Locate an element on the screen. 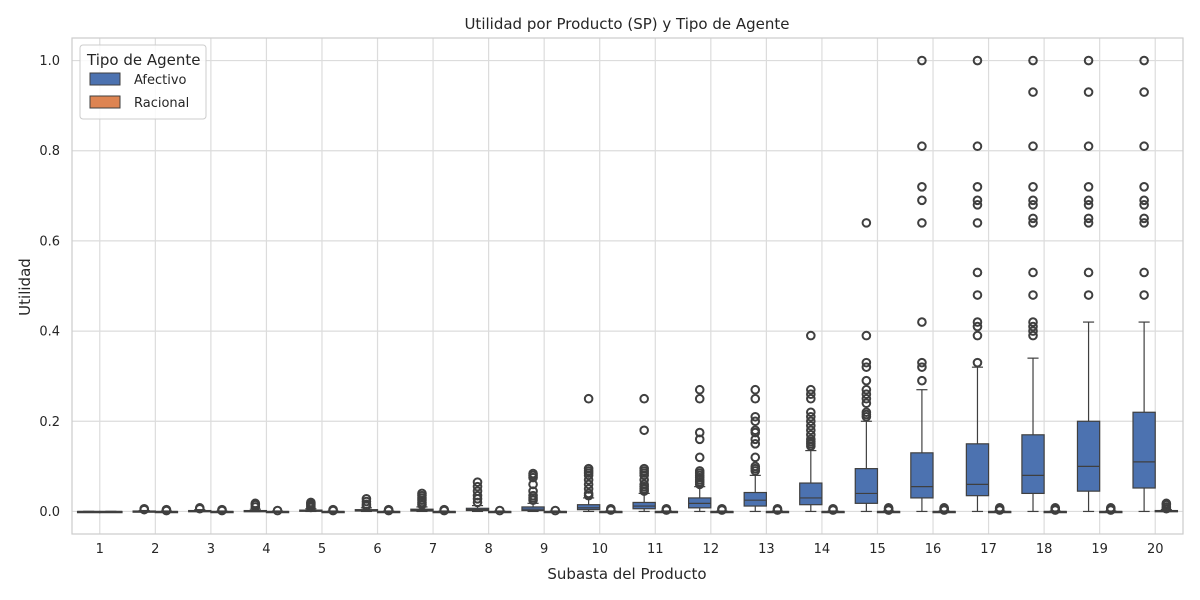  x-tick-label: 15 is located at coordinates (877, 549).